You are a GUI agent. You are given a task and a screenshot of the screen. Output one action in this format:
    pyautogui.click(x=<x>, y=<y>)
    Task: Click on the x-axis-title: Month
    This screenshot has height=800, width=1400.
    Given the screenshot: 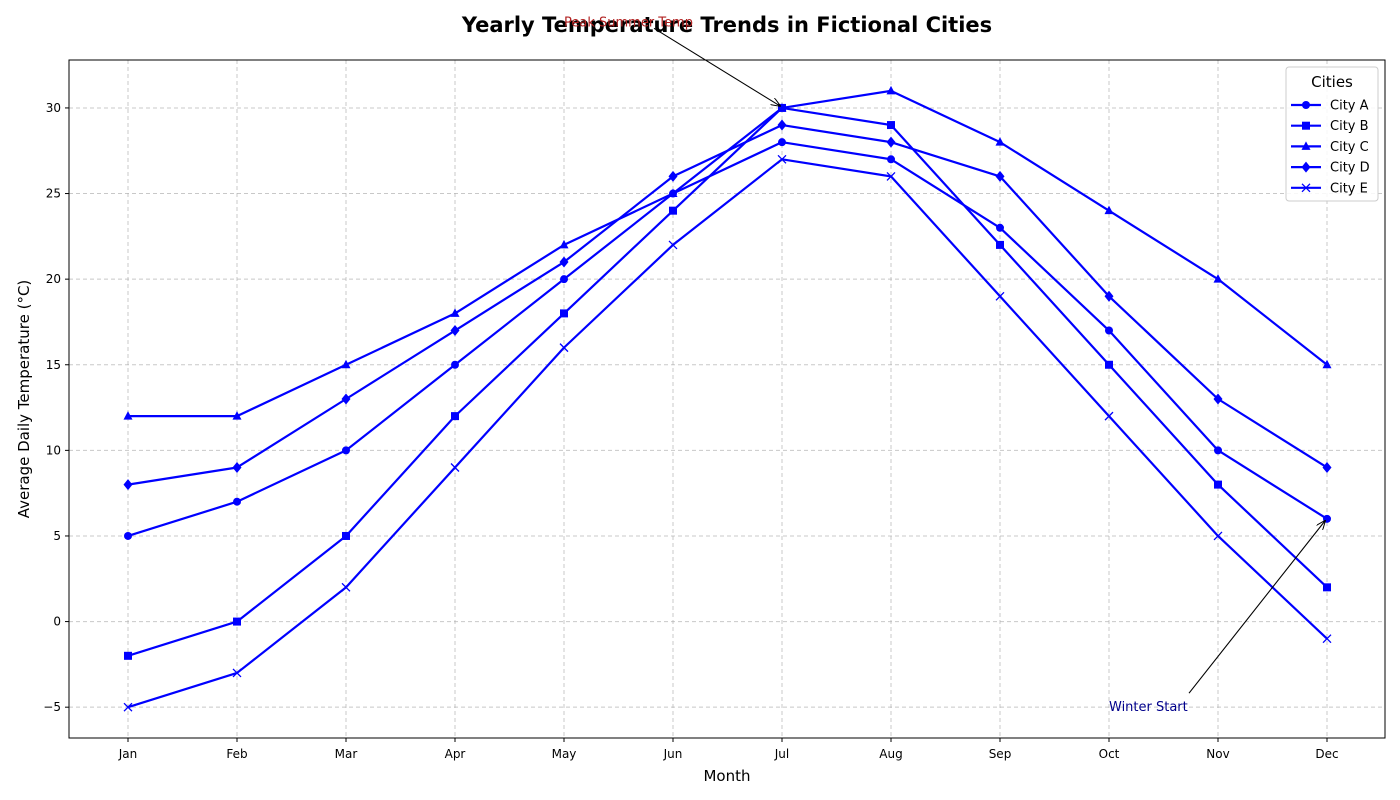 What is the action you would take?
    pyautogui.click(x=726, y=776)
    